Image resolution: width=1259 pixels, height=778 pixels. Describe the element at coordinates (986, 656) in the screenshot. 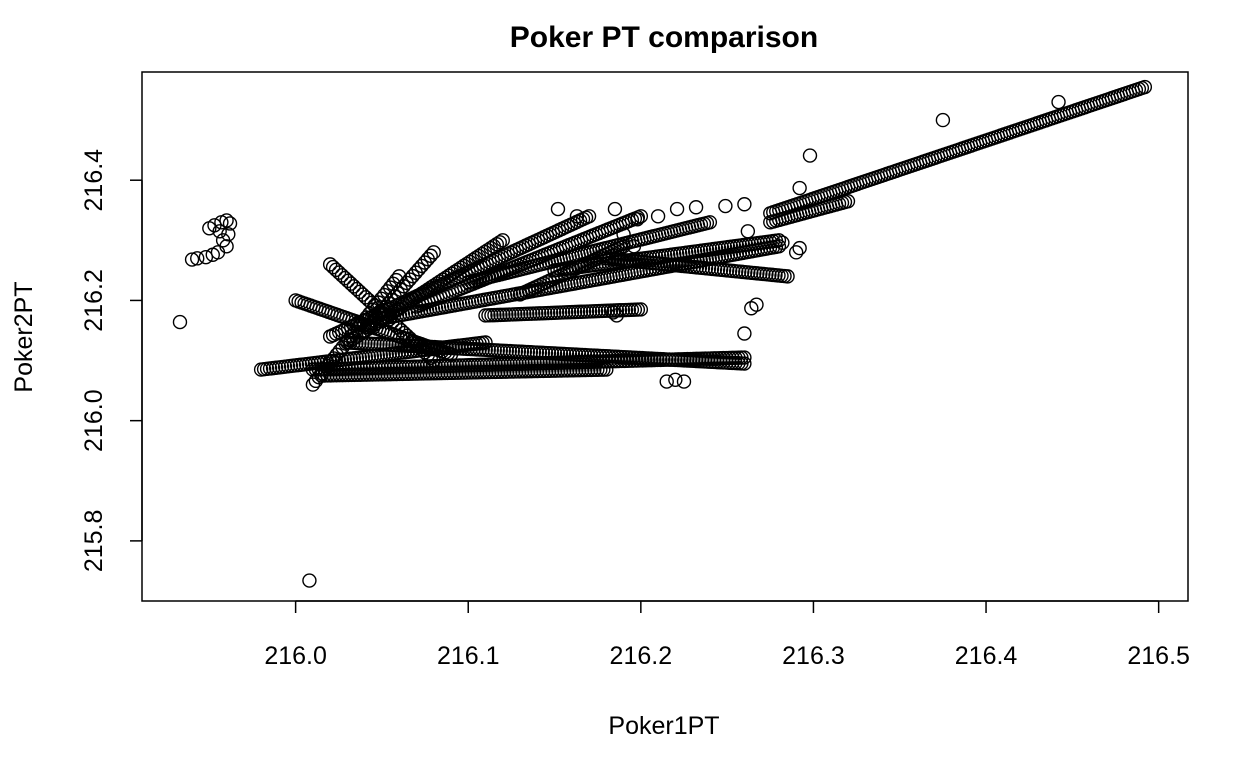

I see `x-tick-label: 216.4` at that location.